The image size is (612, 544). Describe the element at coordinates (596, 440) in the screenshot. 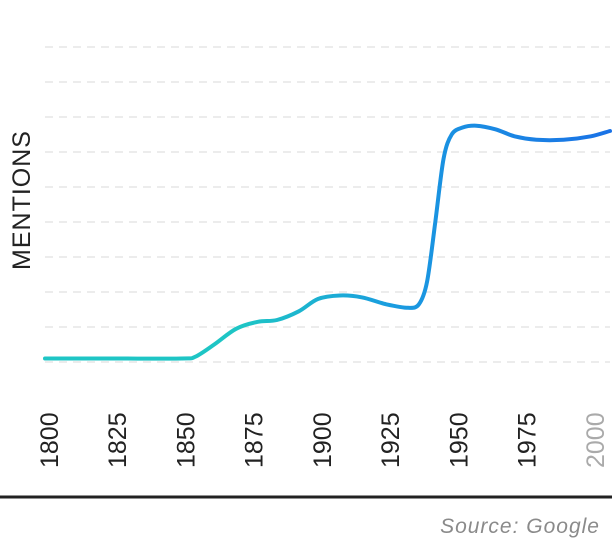

I see `x-tick-label: 2000` at that location.